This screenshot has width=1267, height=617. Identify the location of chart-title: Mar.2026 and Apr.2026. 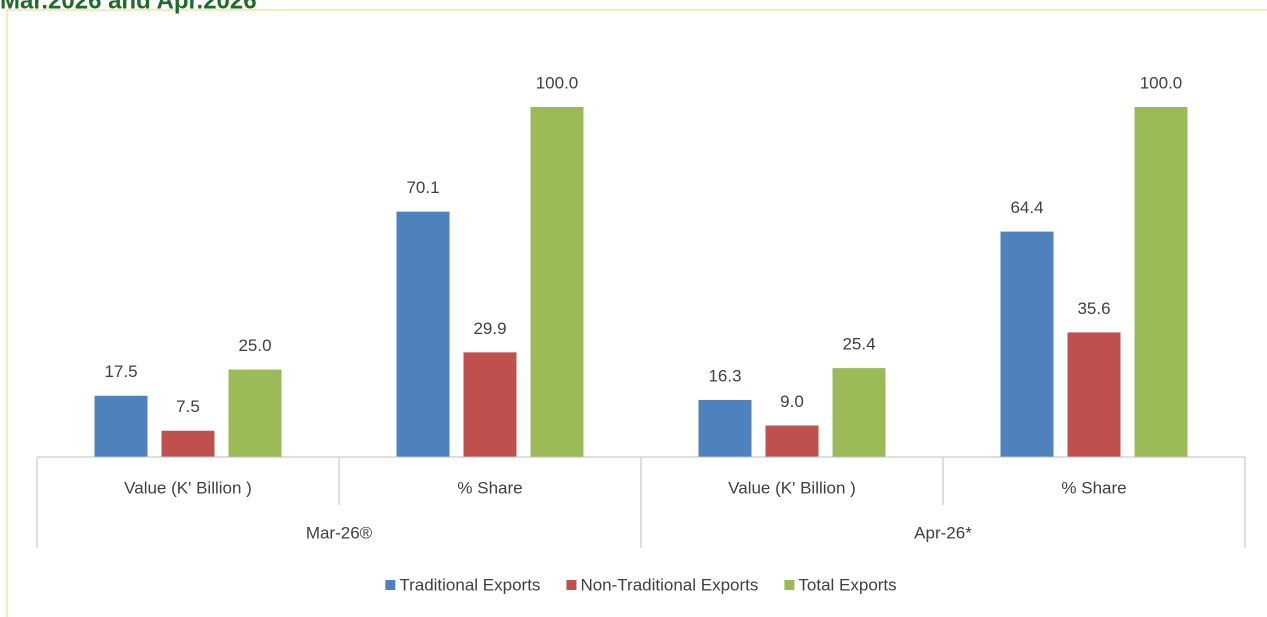
(128, 7).